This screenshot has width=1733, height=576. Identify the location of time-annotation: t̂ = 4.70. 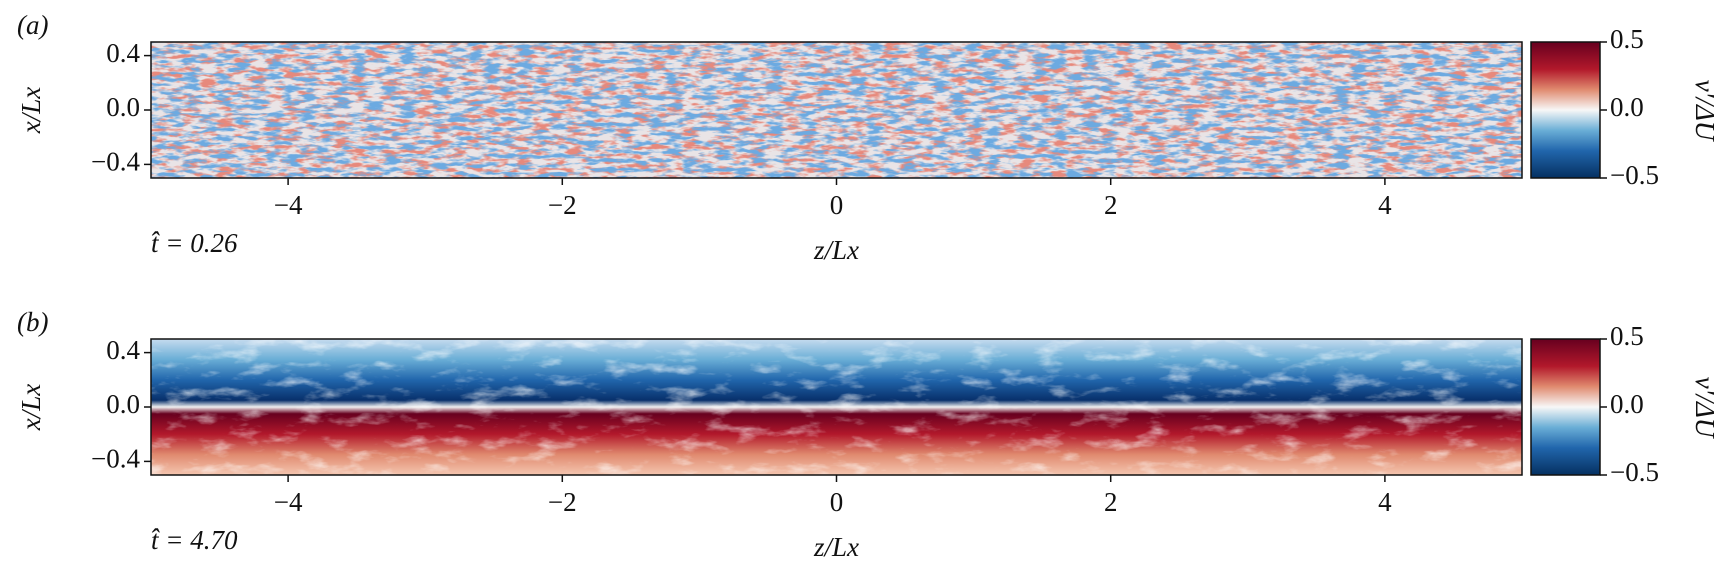
(194, 540).